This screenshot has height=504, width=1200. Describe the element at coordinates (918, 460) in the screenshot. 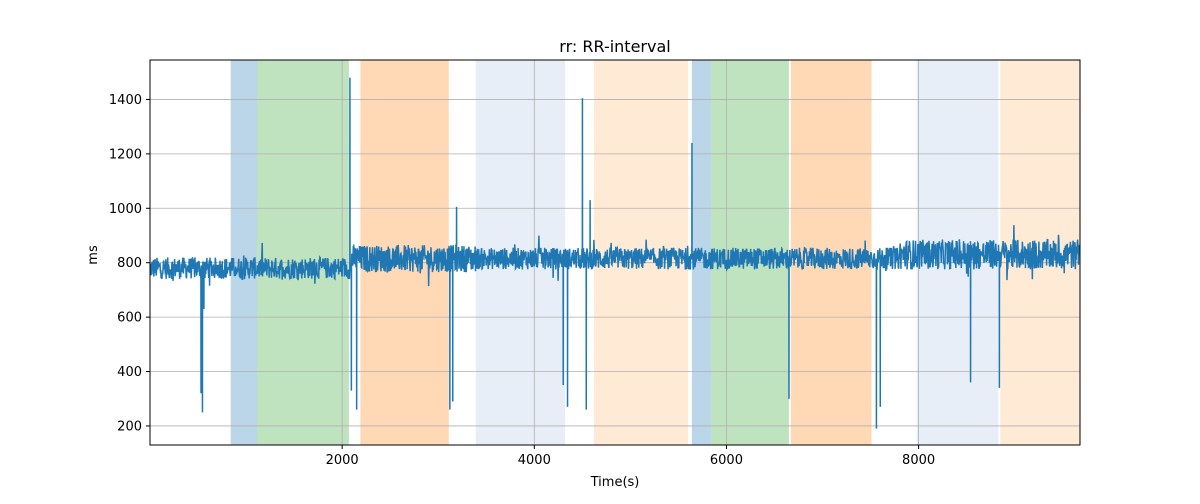

I see `x-tick-label-8000: 8000` at that location.